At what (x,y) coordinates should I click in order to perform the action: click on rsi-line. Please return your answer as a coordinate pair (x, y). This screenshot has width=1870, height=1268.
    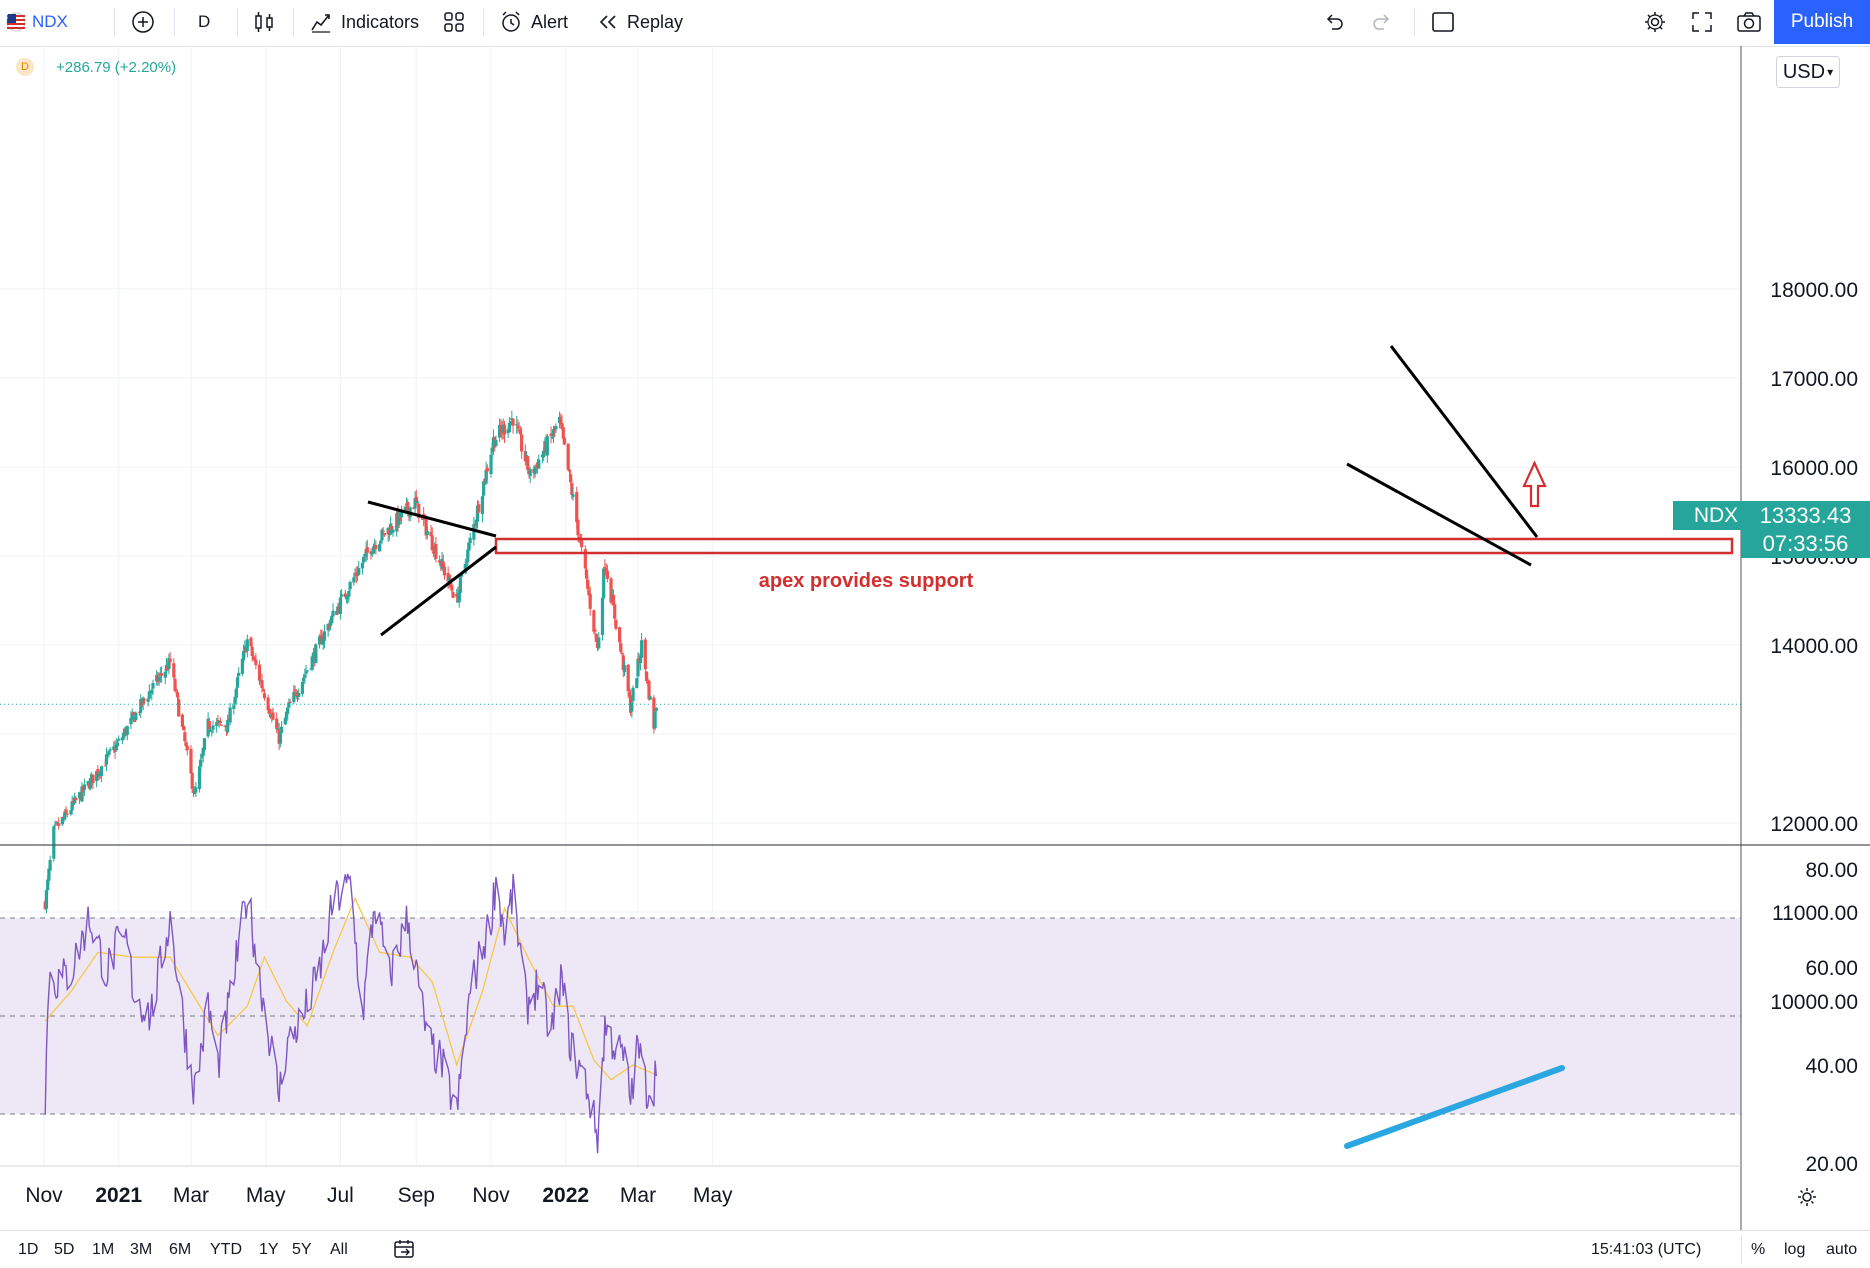
    Looking at the image, I should click on (350, 1013).